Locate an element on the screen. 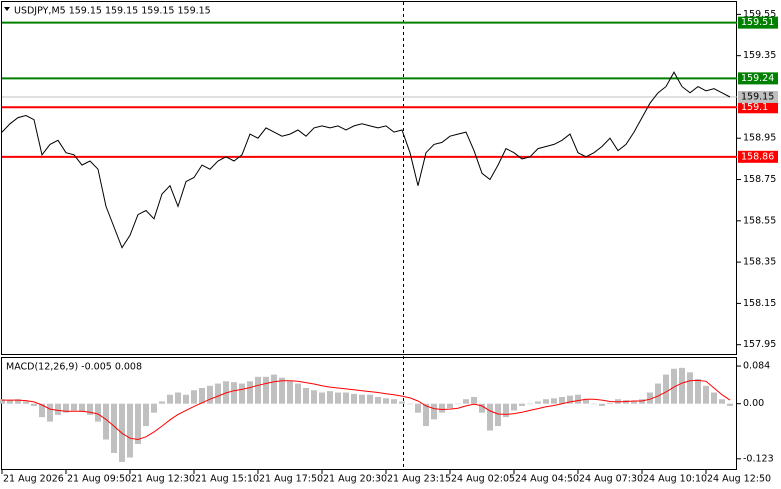 The height and width of the screenshot is (489, 781). last-price-box is located at coordinates (758, 96).